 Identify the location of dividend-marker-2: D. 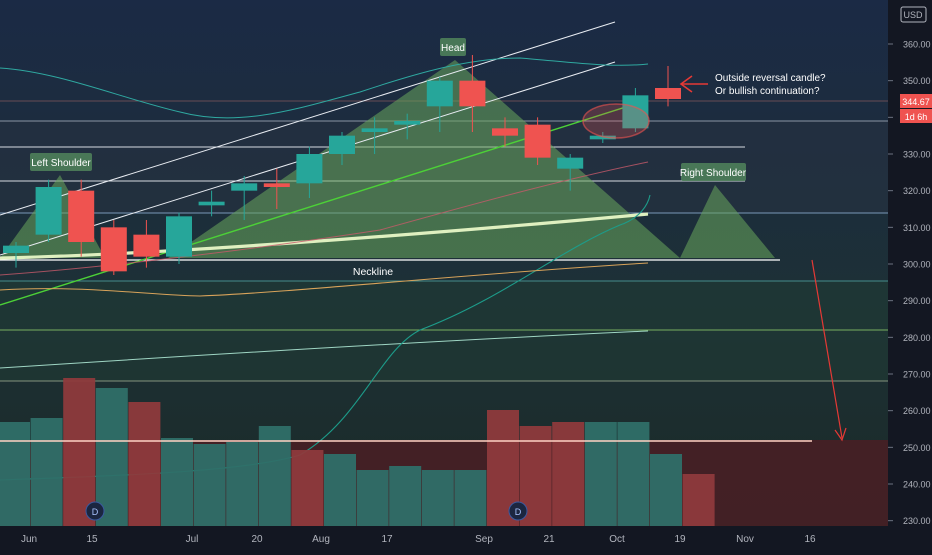
(518, 512).